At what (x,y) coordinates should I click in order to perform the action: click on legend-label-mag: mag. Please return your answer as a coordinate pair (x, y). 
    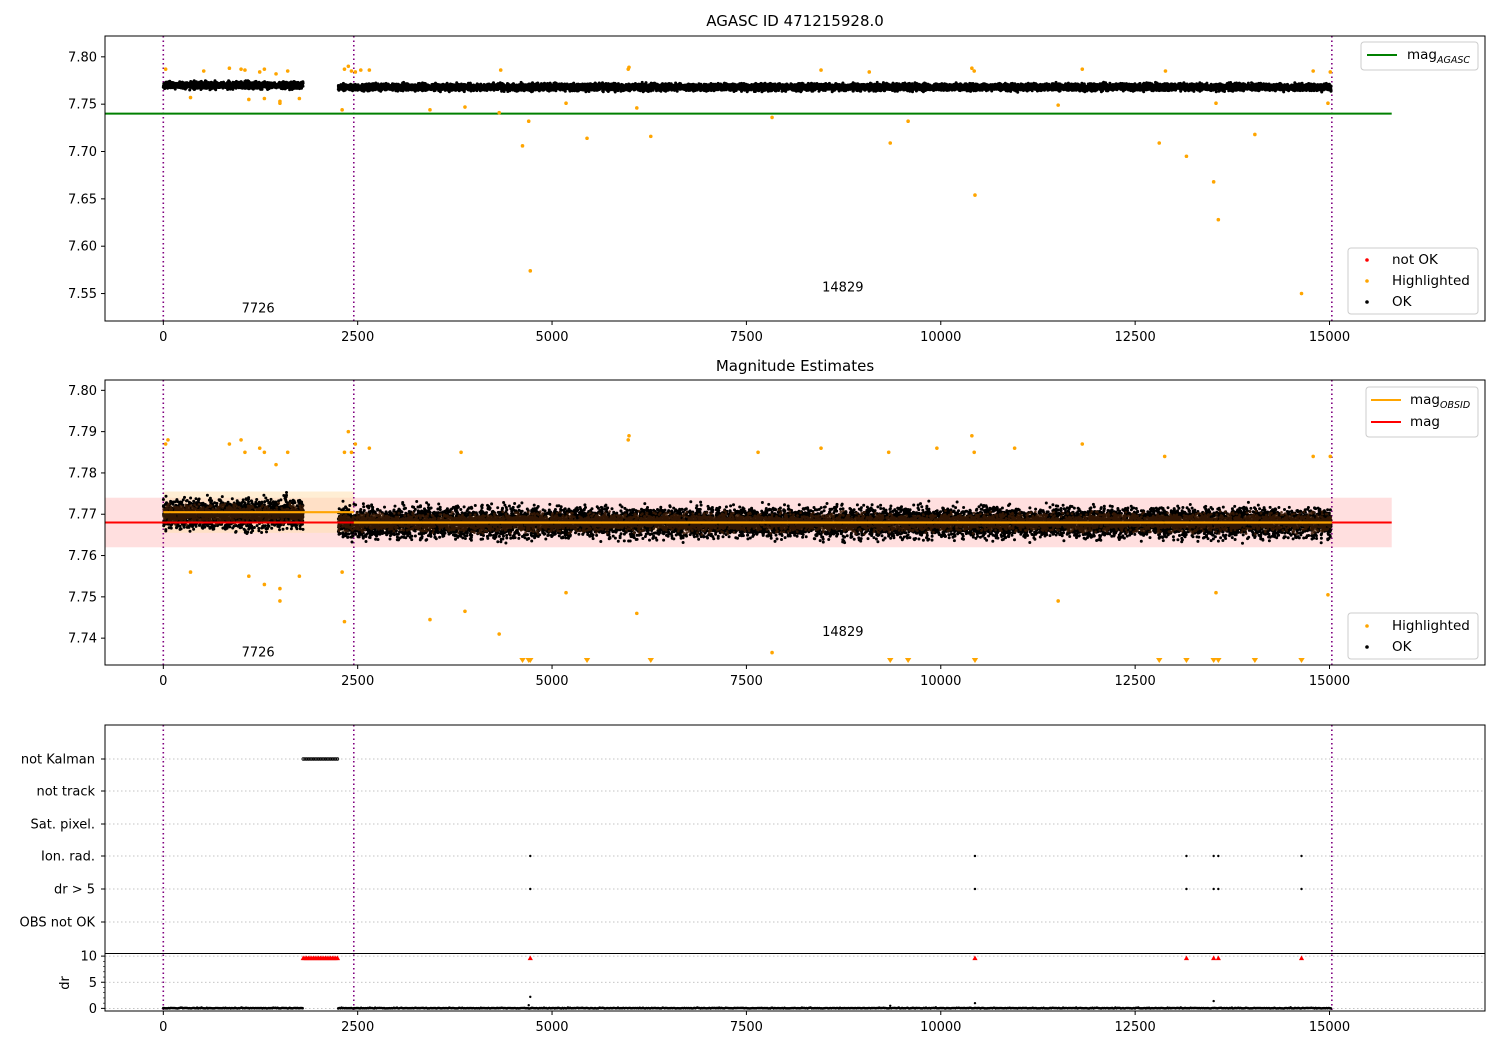
    Looking at the image, I should click on (1425, 422).